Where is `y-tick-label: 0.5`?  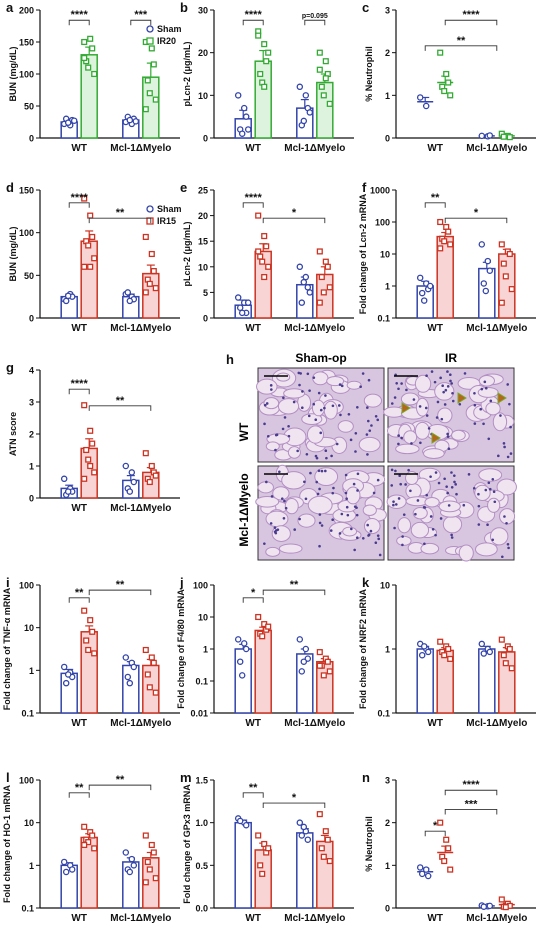
y-tick-label: 0.5 is located at coordinates (201, 866).